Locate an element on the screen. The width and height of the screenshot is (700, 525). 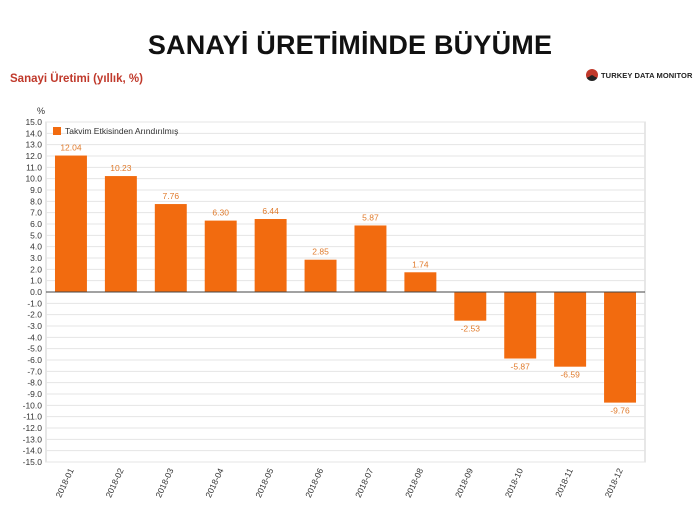
bar-value-label: 10.23 is located at coordinates (121, 168).